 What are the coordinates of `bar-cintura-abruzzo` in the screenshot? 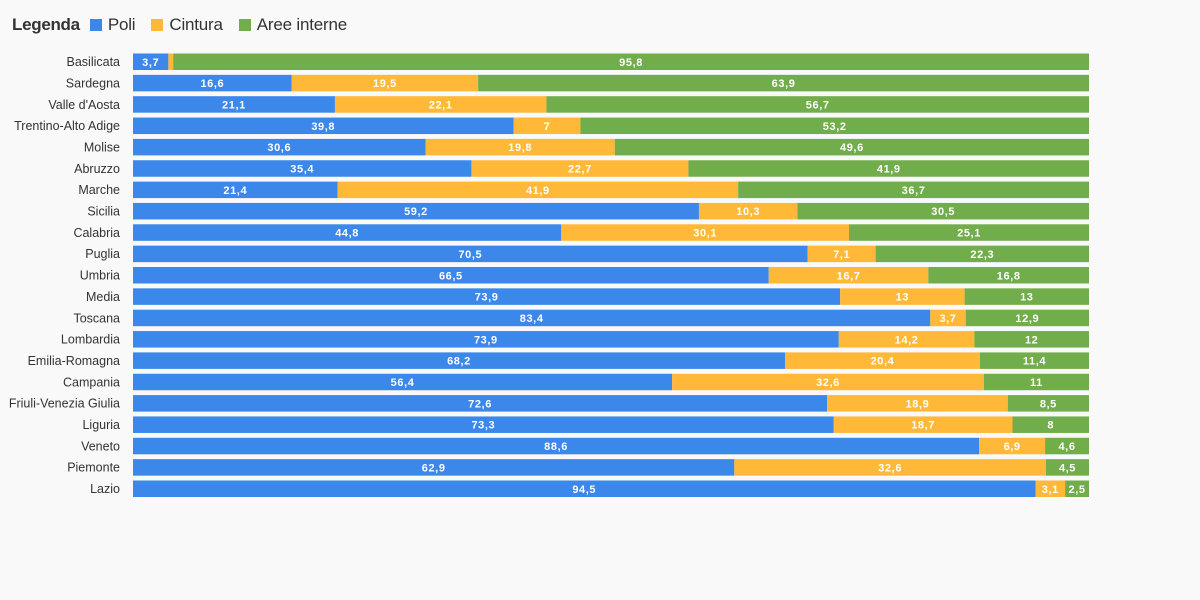 It's located at (580, 168).